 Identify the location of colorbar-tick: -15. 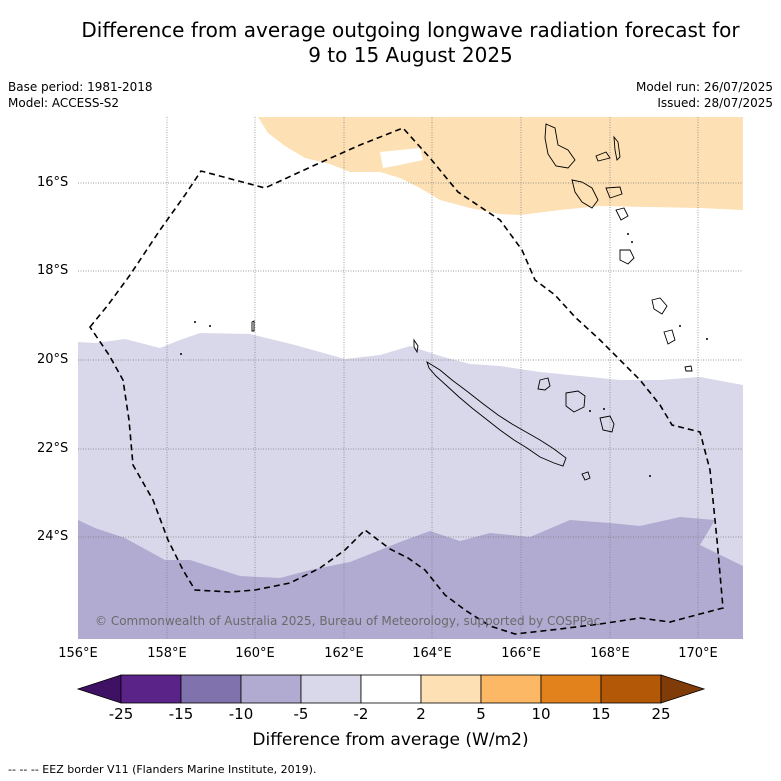
(181, 714).